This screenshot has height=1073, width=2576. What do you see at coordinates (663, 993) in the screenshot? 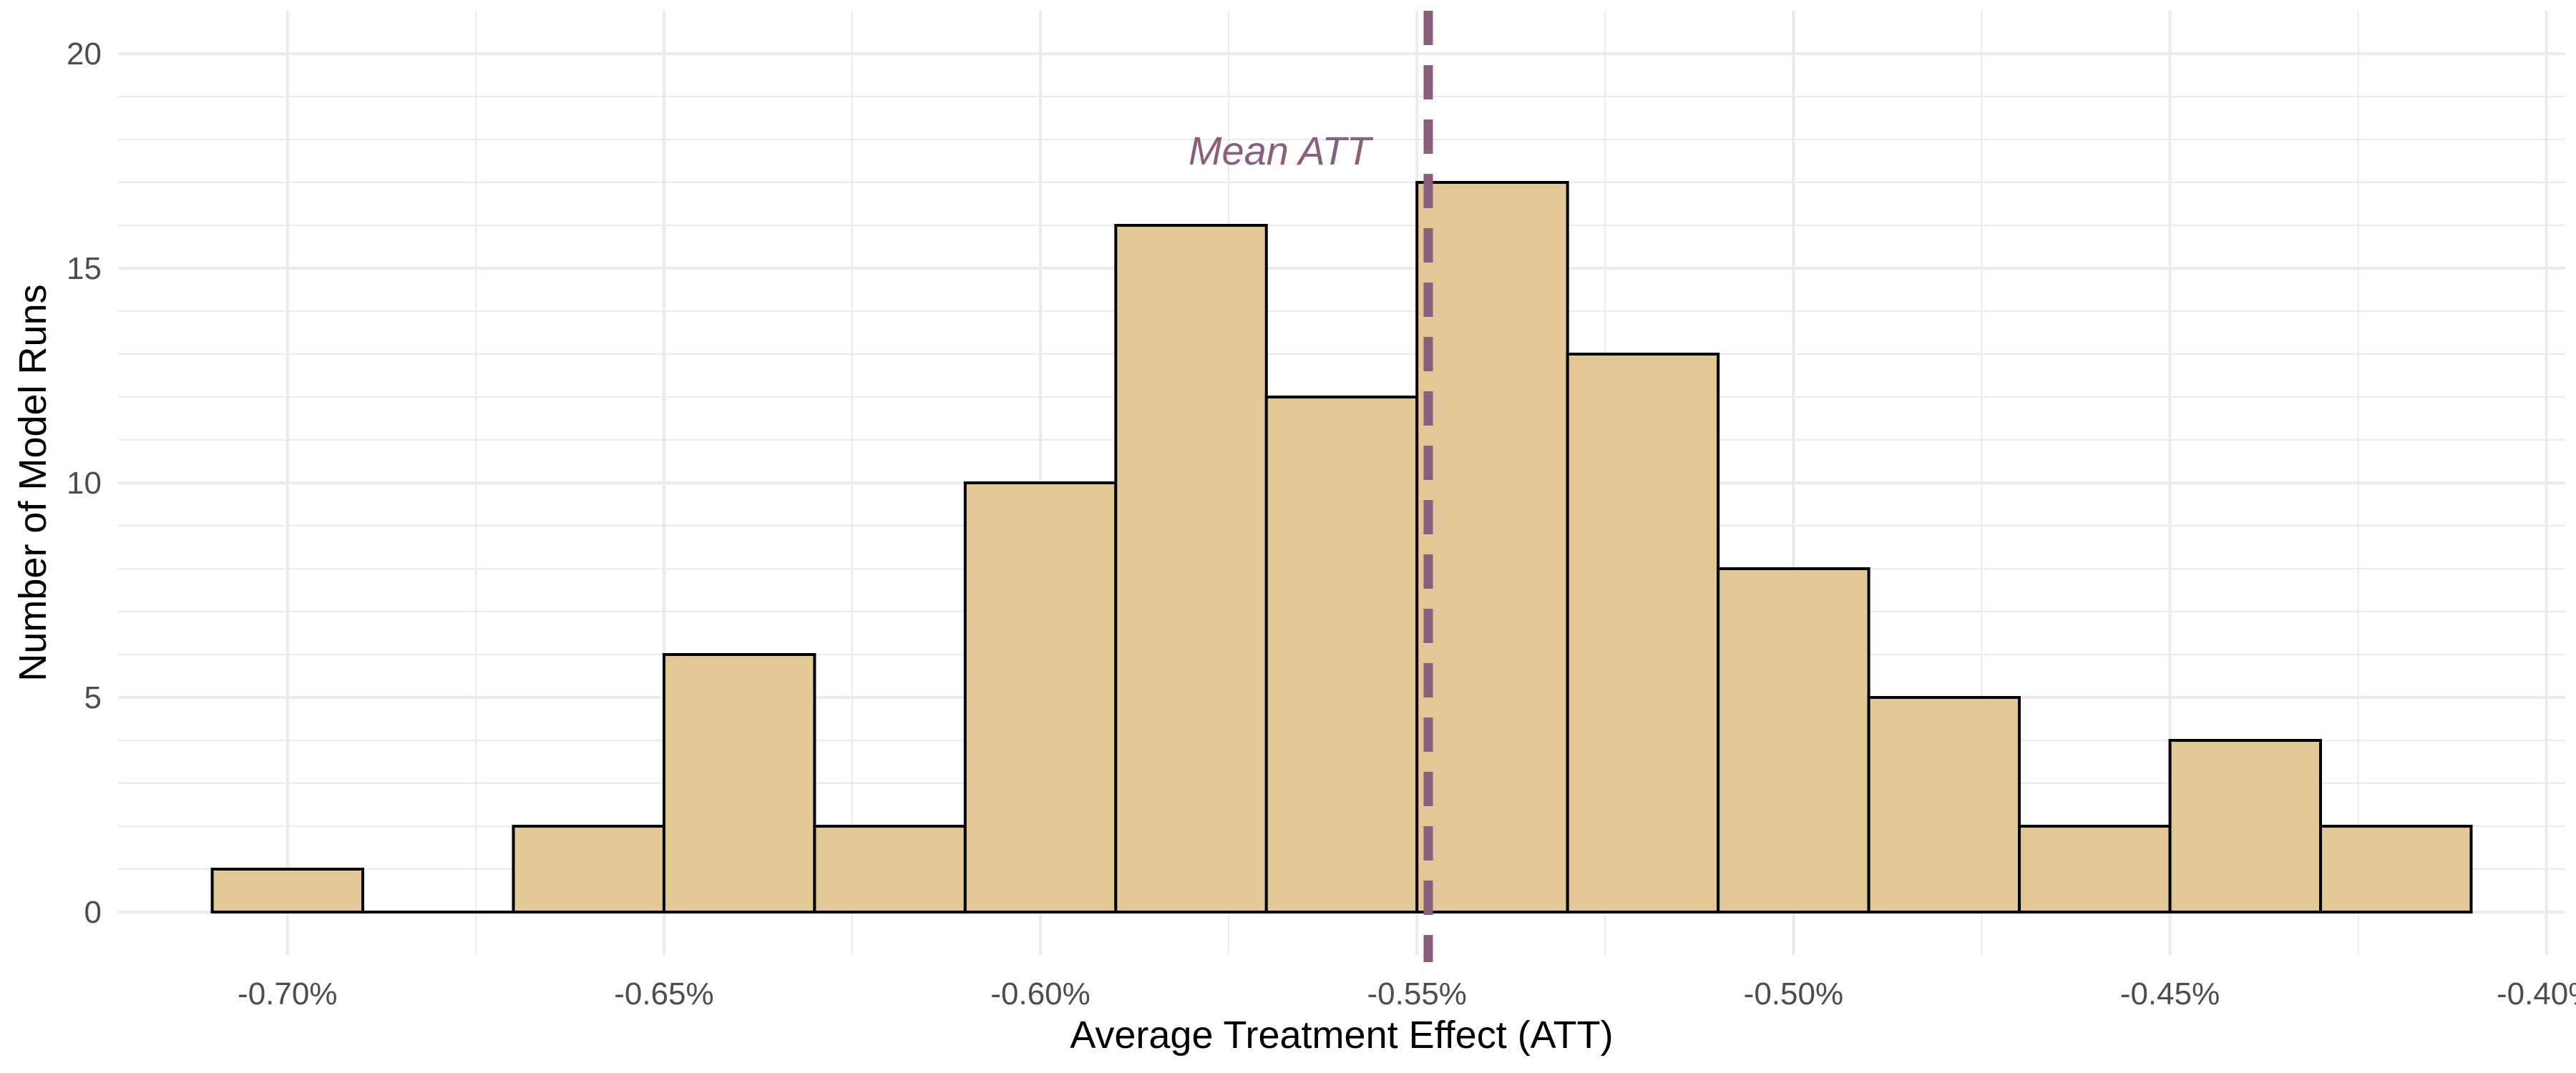
I see `x-tick-label: -0.65%` at bounding box center [663, 993].